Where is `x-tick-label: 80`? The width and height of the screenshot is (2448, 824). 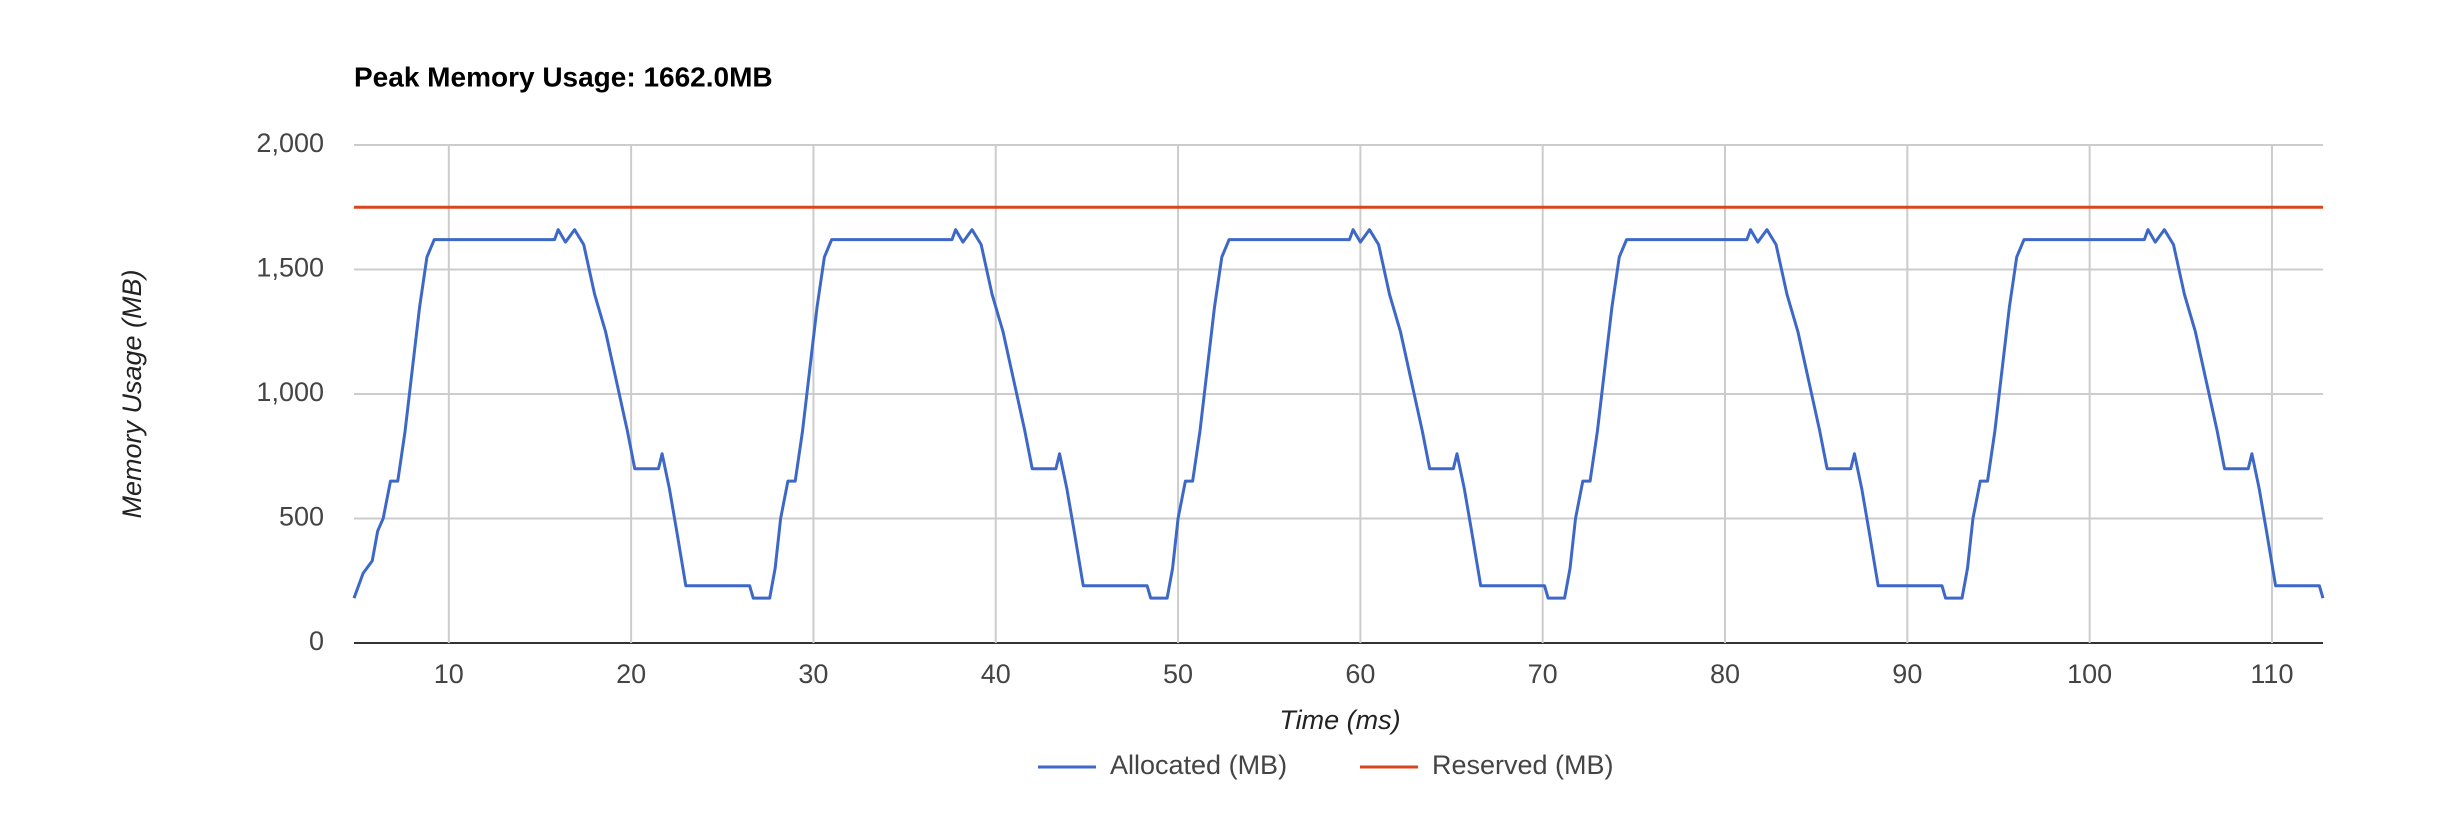
x-tick-label: 80 is located at coordinates (1725, 674).